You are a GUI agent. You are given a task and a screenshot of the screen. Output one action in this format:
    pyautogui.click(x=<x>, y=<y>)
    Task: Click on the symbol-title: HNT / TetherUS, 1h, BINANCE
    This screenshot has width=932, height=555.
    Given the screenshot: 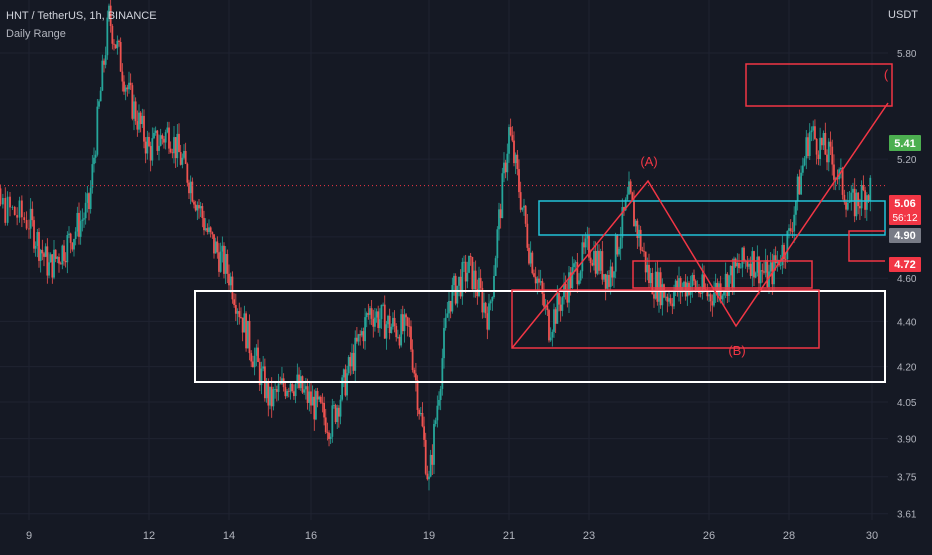 What is the action you would take?
    pyautogui.click(x=81, y=16)
    